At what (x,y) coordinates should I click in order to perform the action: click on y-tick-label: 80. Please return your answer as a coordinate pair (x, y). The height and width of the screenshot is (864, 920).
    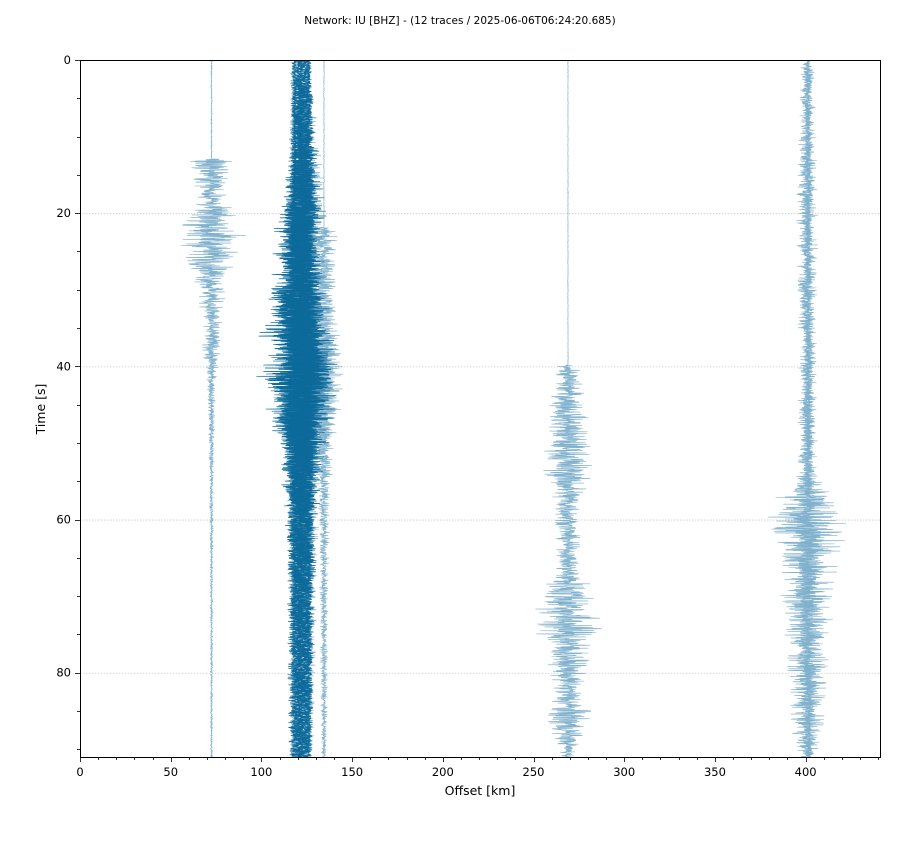
    Looking at the image, I should click on (63, 673).